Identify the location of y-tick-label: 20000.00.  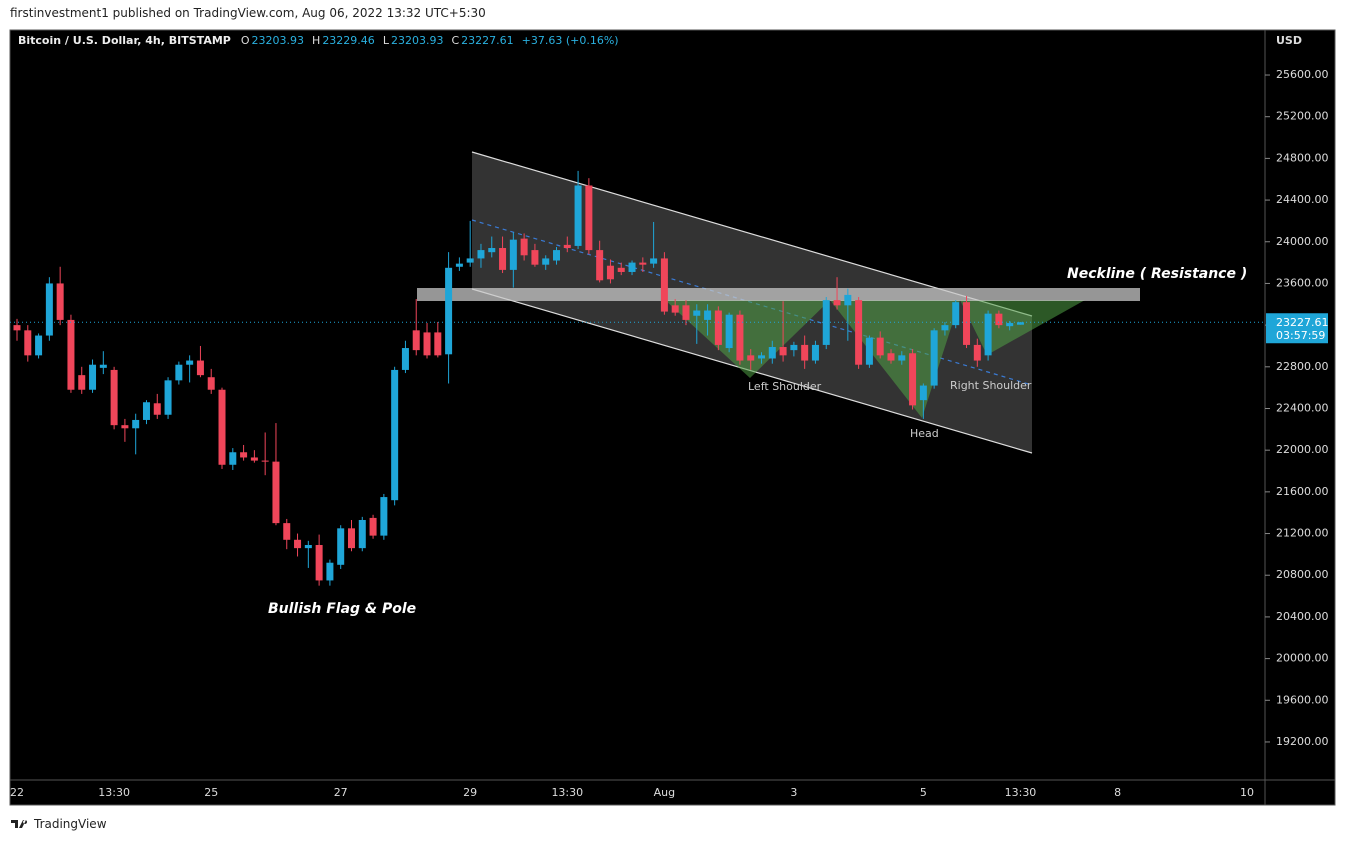
(1302, 658).